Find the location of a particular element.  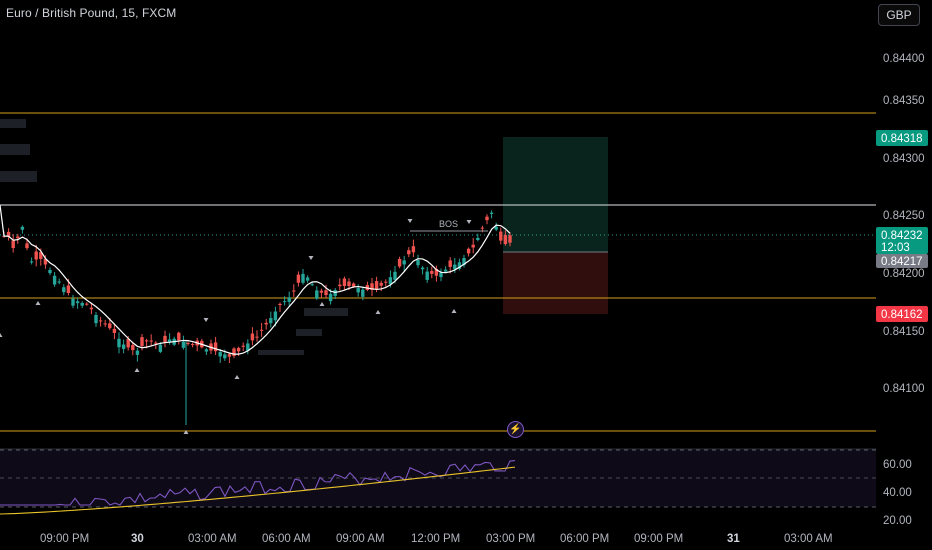

stop-loss-zone is located at coordinates (555, 283).